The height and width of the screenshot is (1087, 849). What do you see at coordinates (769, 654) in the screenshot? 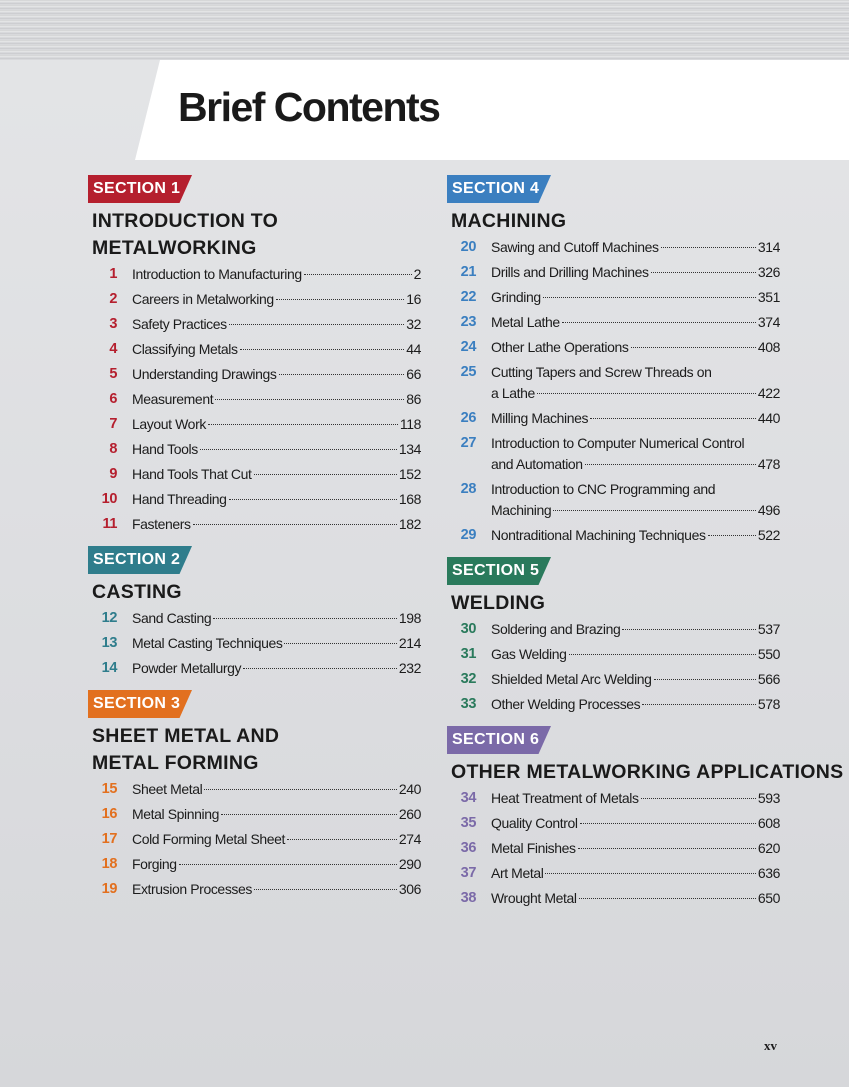
I see `chapter-page: 550` at bounding box center [769, 654].